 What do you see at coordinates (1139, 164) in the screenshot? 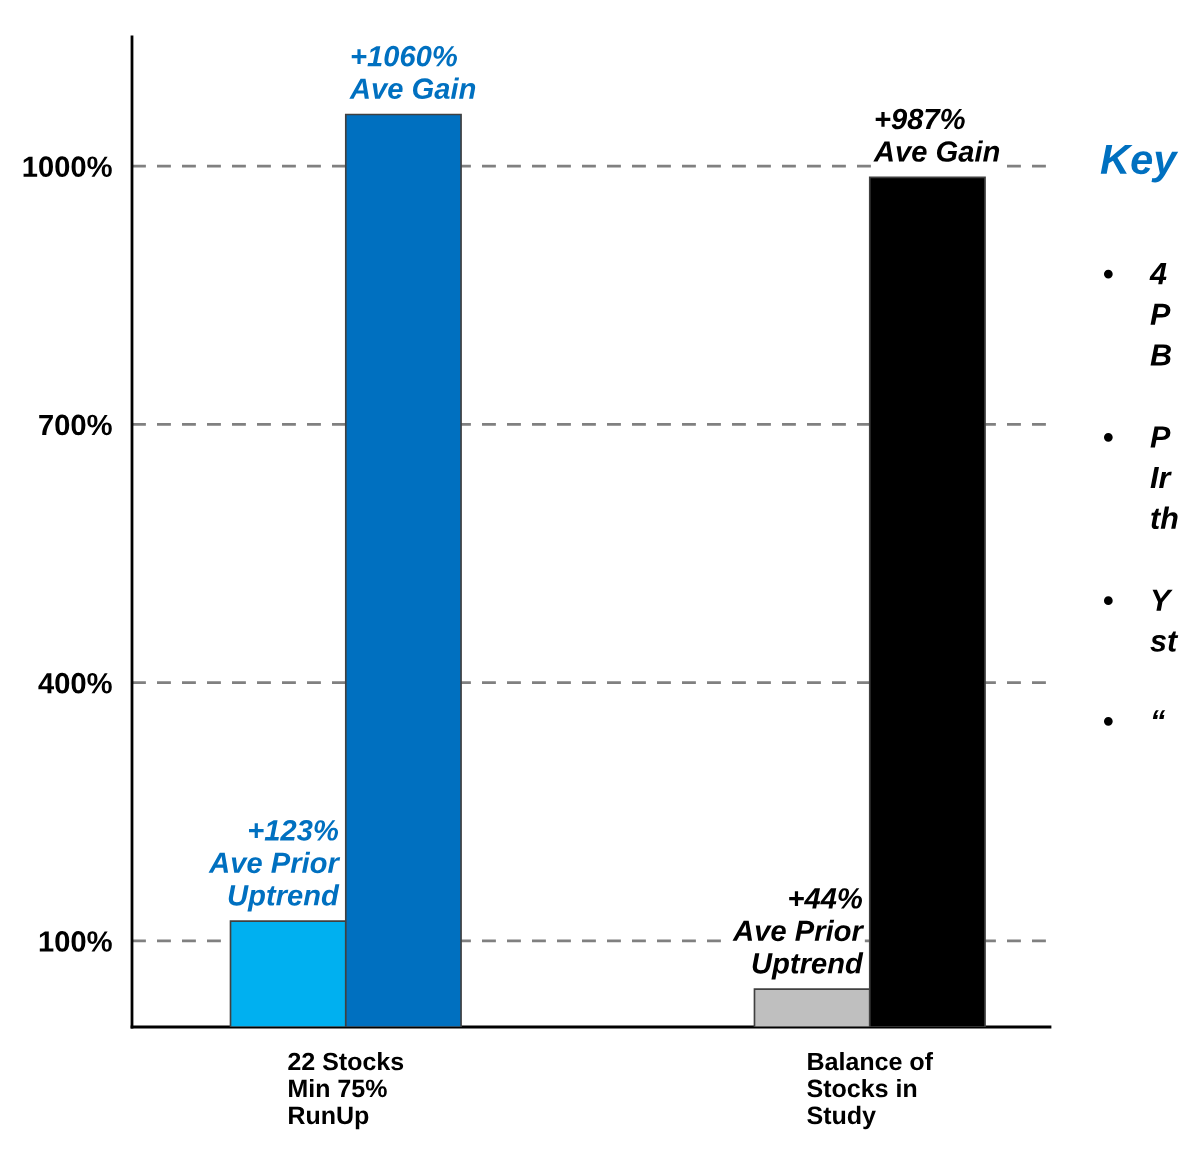
I see `text: Key` at bounding box center [1139, 164].